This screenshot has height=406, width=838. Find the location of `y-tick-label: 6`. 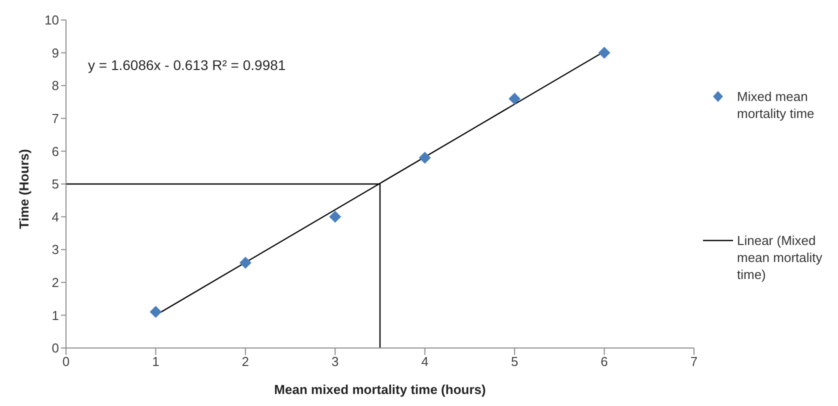

y-tick-label: 6 is located at coordinates (55, 151).